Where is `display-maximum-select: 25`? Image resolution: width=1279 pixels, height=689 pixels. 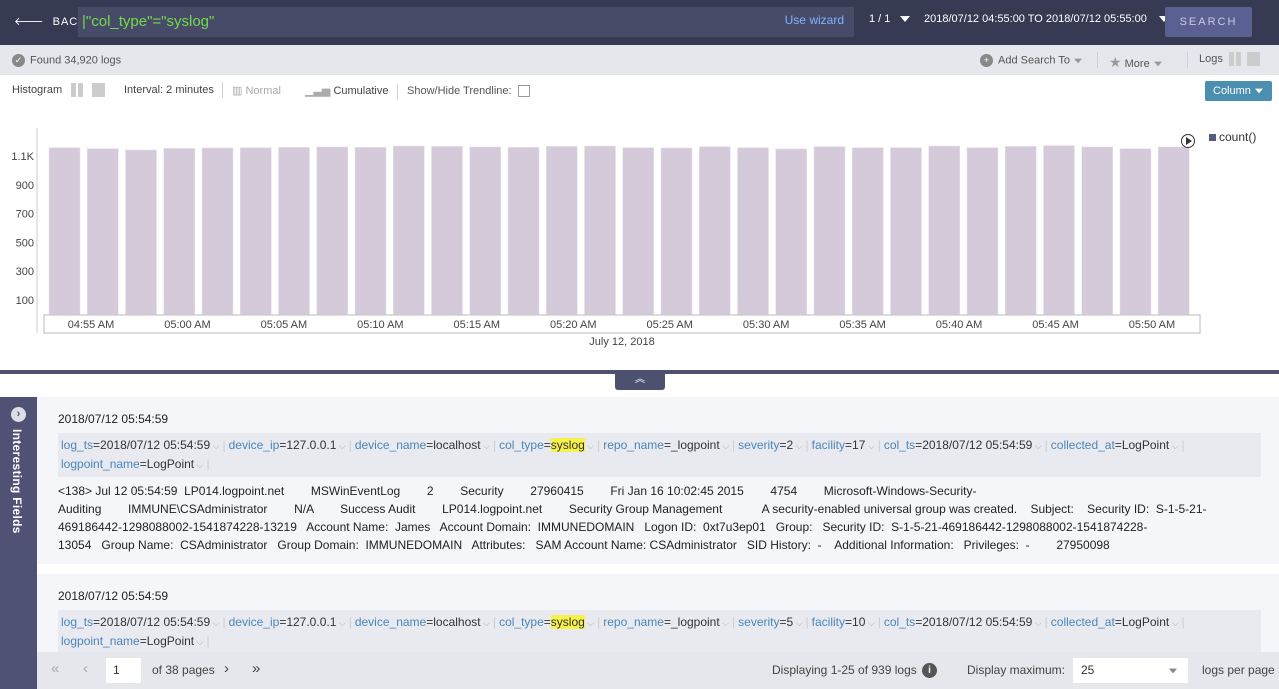 display-maximum-select: 25 is located at coordinates (1130, 670).